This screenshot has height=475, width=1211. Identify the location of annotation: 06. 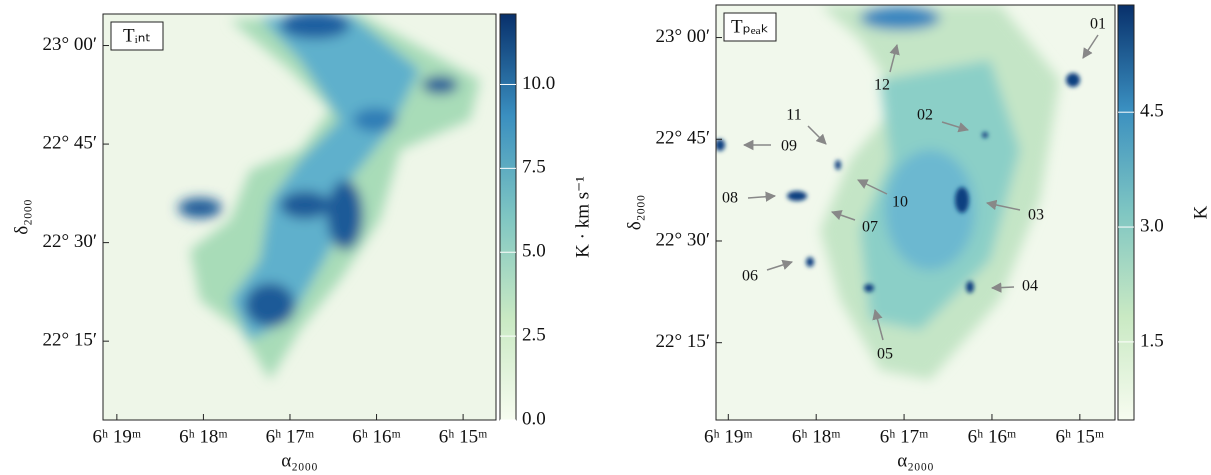
(750, 276).